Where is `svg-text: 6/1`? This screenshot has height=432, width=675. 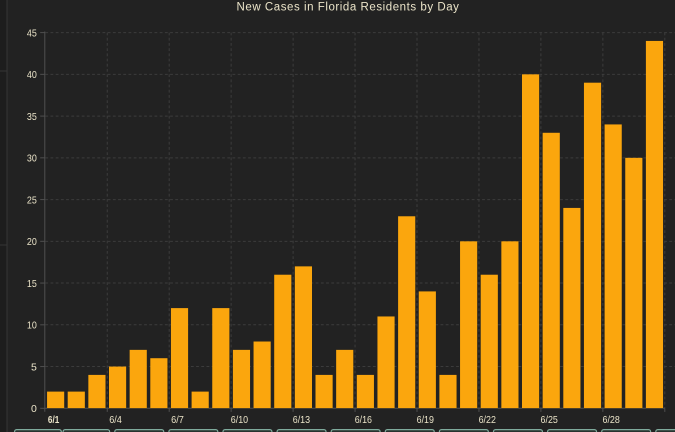 svg-text: 6/1 is located at coordinates (54, 420).